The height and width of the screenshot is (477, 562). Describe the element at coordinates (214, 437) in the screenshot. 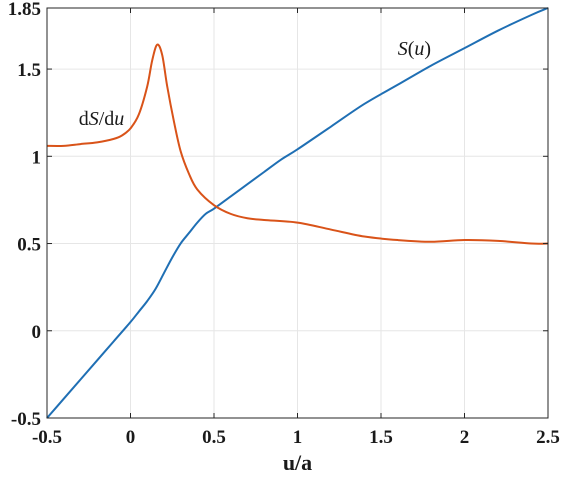

I see `x-tick-label: 0.5` at that location.